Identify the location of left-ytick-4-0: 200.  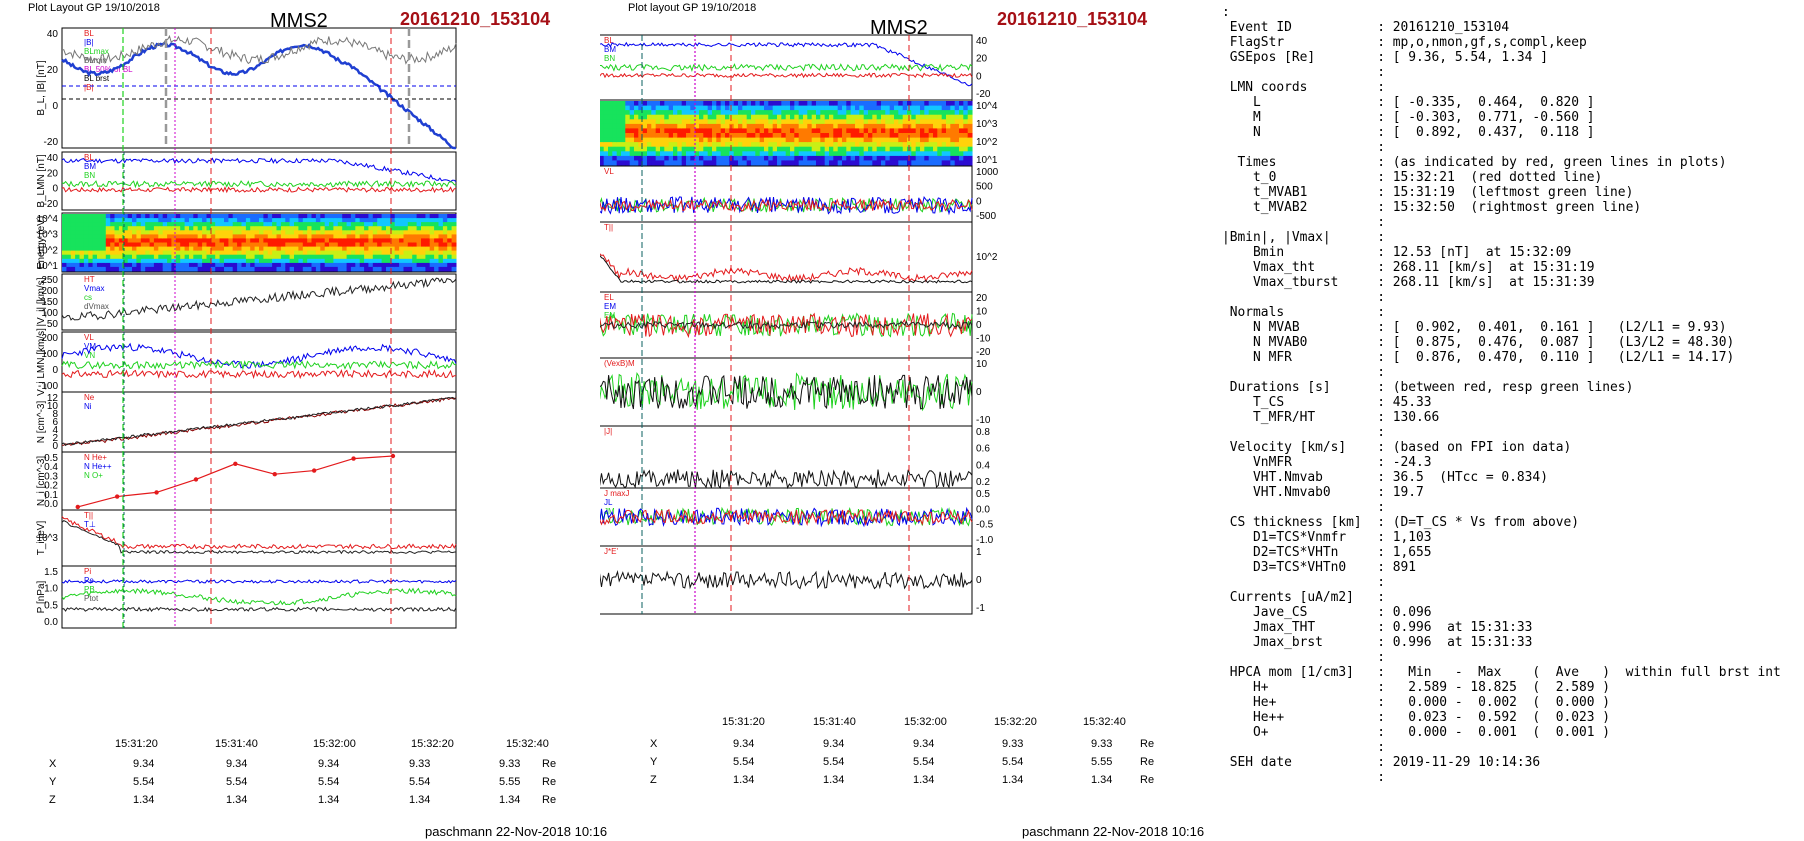
(49, 338).